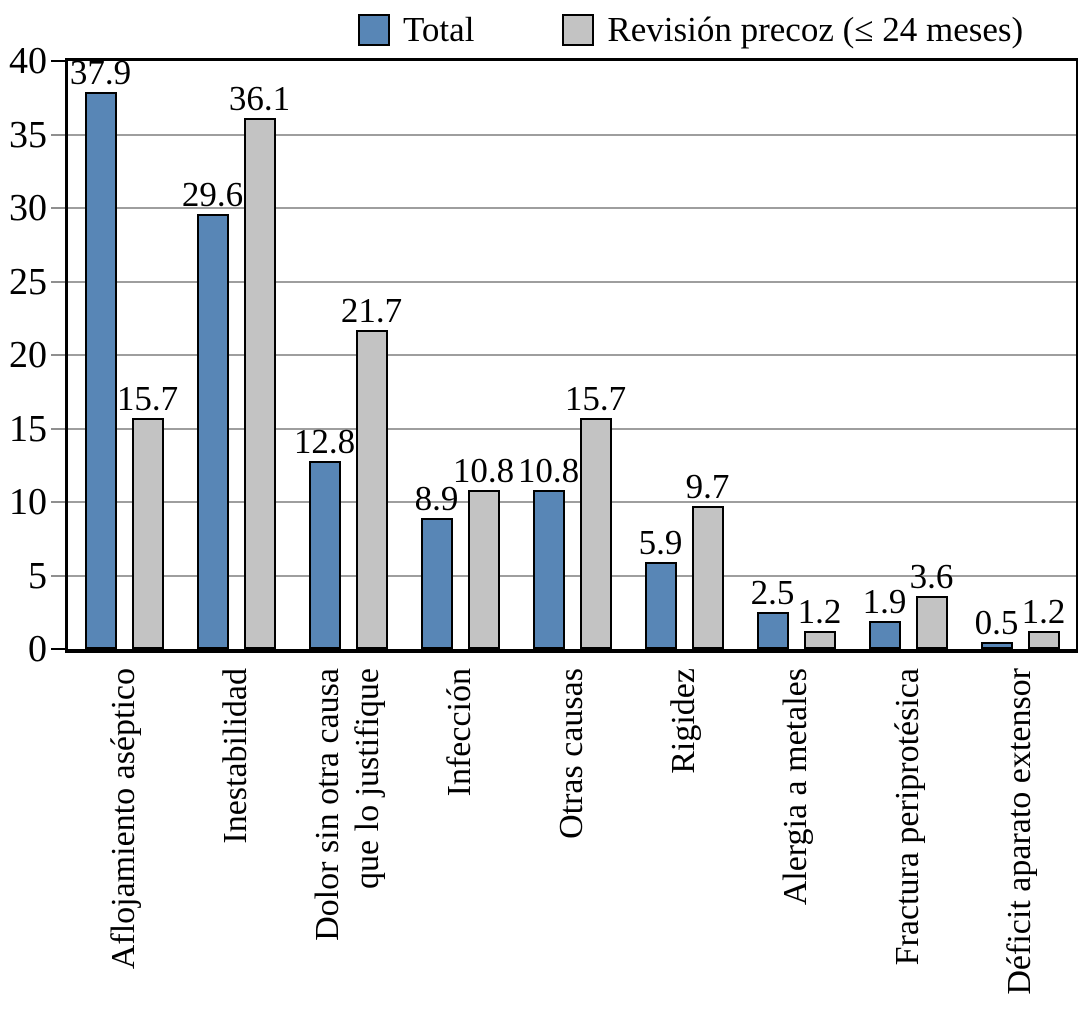 This screenshot has height=1024, width=1082. I want to click on x-category-label-aflojamiento-aseptico: Aflojamiento aséptico, so click(123, 819).